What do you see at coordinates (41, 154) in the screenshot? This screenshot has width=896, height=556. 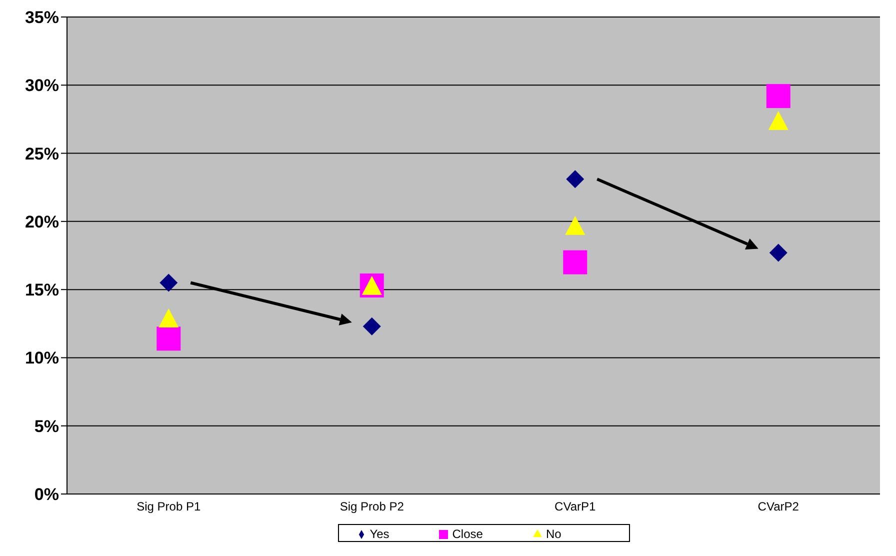 I see `y-tick-label: 25%` at bounding box center [41, 154].